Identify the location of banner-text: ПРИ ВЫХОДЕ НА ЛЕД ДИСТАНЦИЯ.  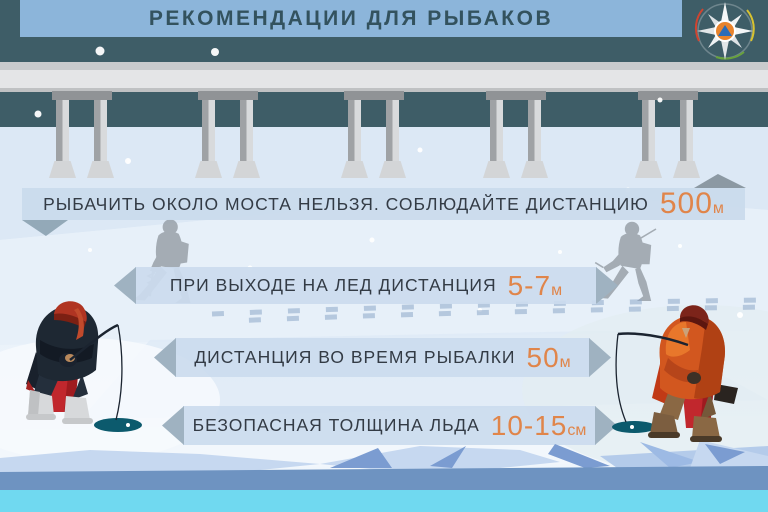
(333, 285).